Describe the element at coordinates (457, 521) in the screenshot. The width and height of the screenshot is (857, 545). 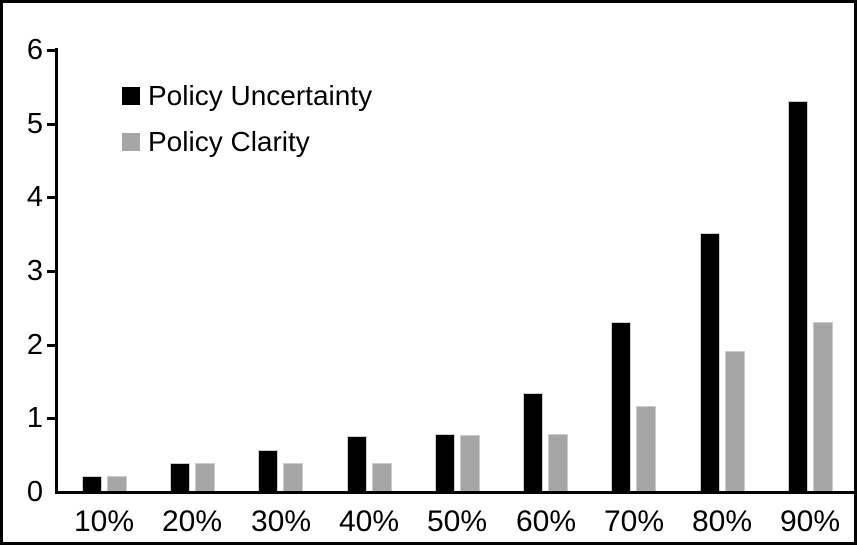
I see `x-category-label: 50%` at that location.